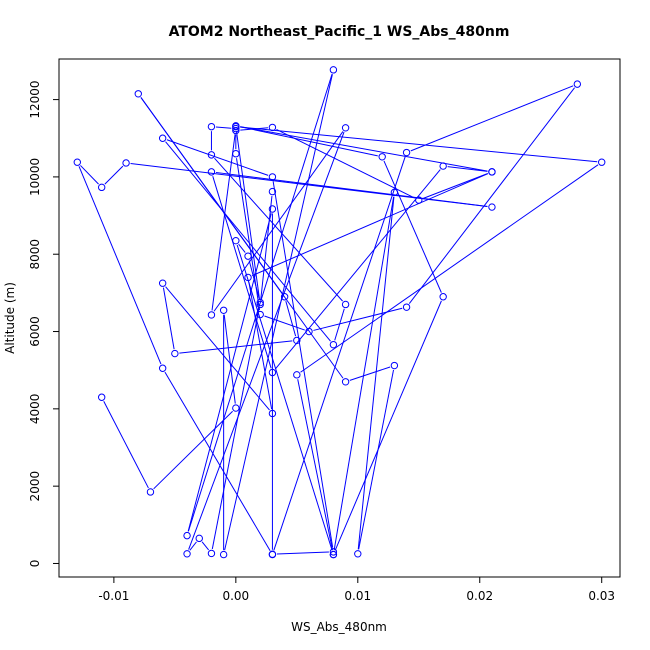 The height and width of the screenshot is (650, 650). What do you see at coordinates (35, 99) in the screenshot?
I see `y-tick-label: 12000` at bounding box center [35, 99].